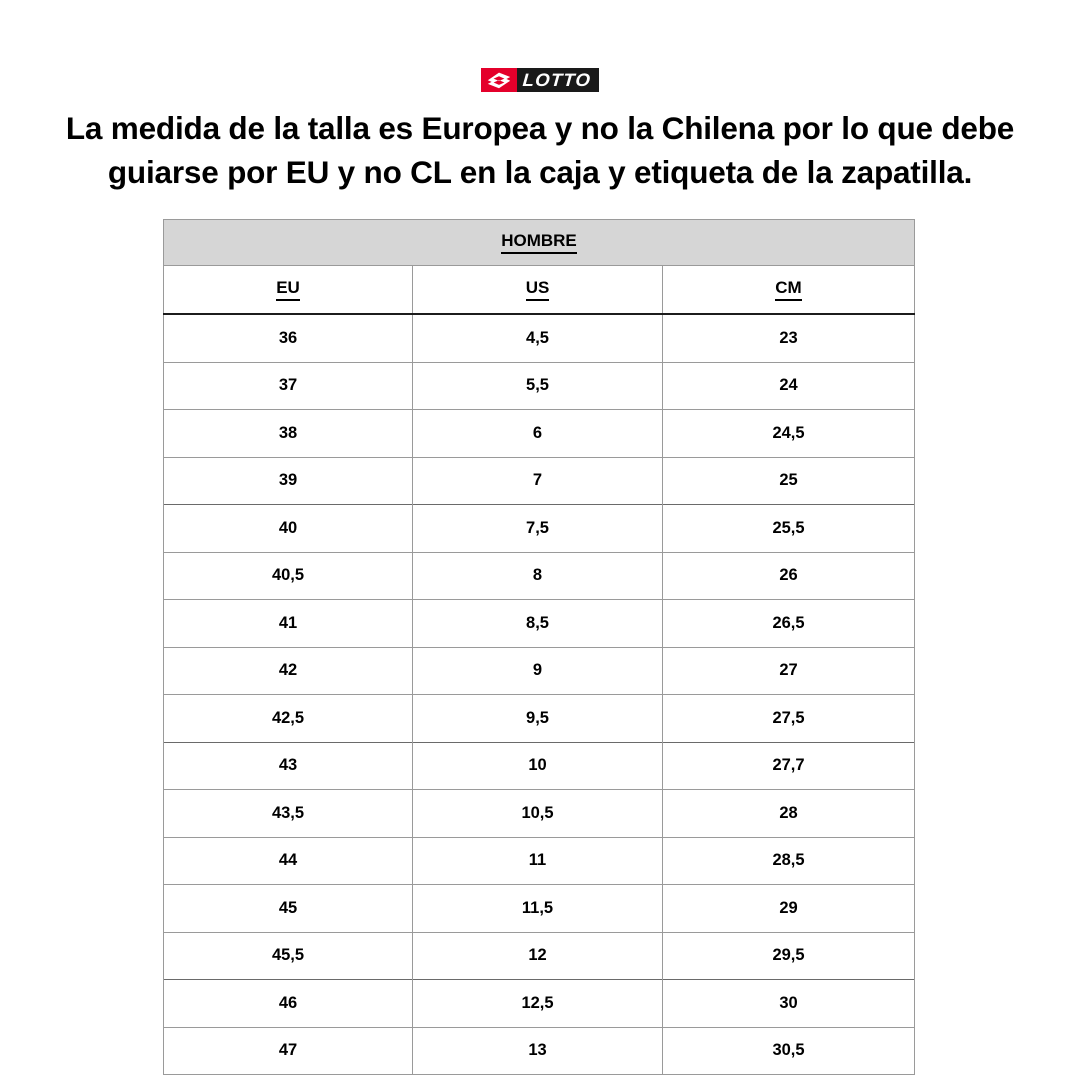 Image resolution: width=1080 pixels, height=1080 pixels. I want to click on table-row: 45 11,5 29, so click(539, 908).